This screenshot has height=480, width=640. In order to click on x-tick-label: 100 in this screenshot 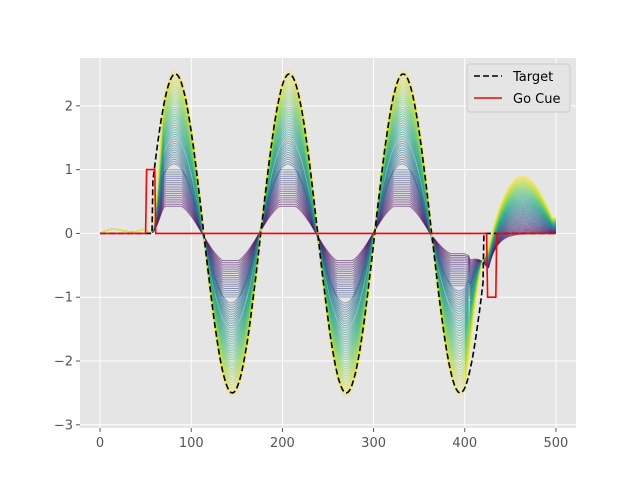, I will do `click(191, 443)`.